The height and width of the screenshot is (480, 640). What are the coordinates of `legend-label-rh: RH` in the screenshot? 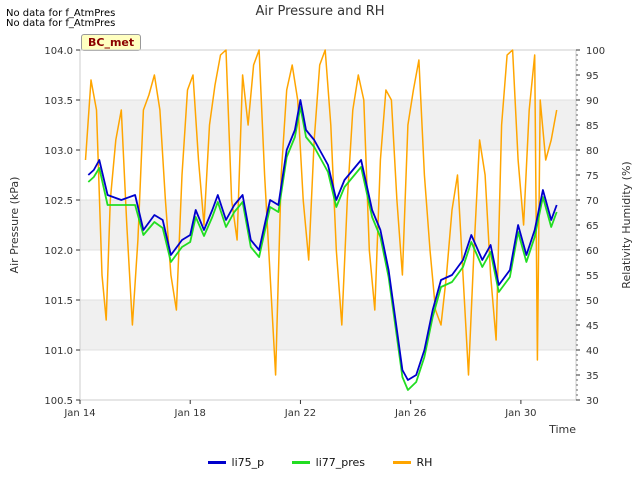 It's located at (424, 462).